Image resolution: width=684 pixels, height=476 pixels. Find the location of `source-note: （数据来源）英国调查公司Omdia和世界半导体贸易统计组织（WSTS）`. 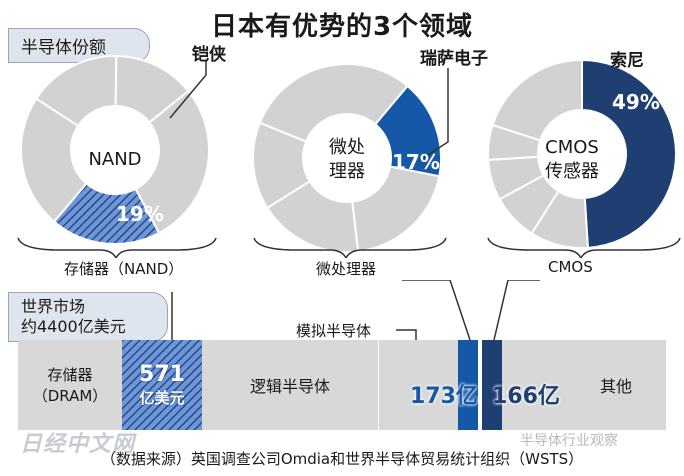

source-note: （数据来源）英国调查公司Omdia和世界半导体贸易统计组织（WSTS） is located at coordinates (342, 459).